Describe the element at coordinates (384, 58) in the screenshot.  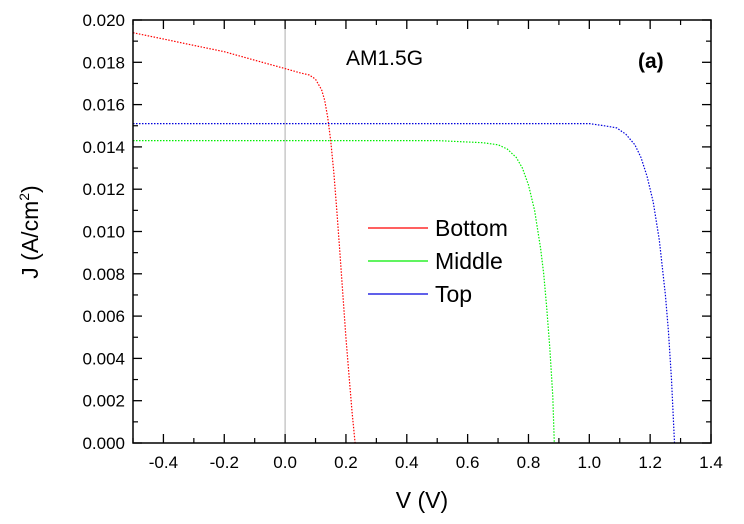
I see `annotation-spectrum: AM1.5G` at that location.